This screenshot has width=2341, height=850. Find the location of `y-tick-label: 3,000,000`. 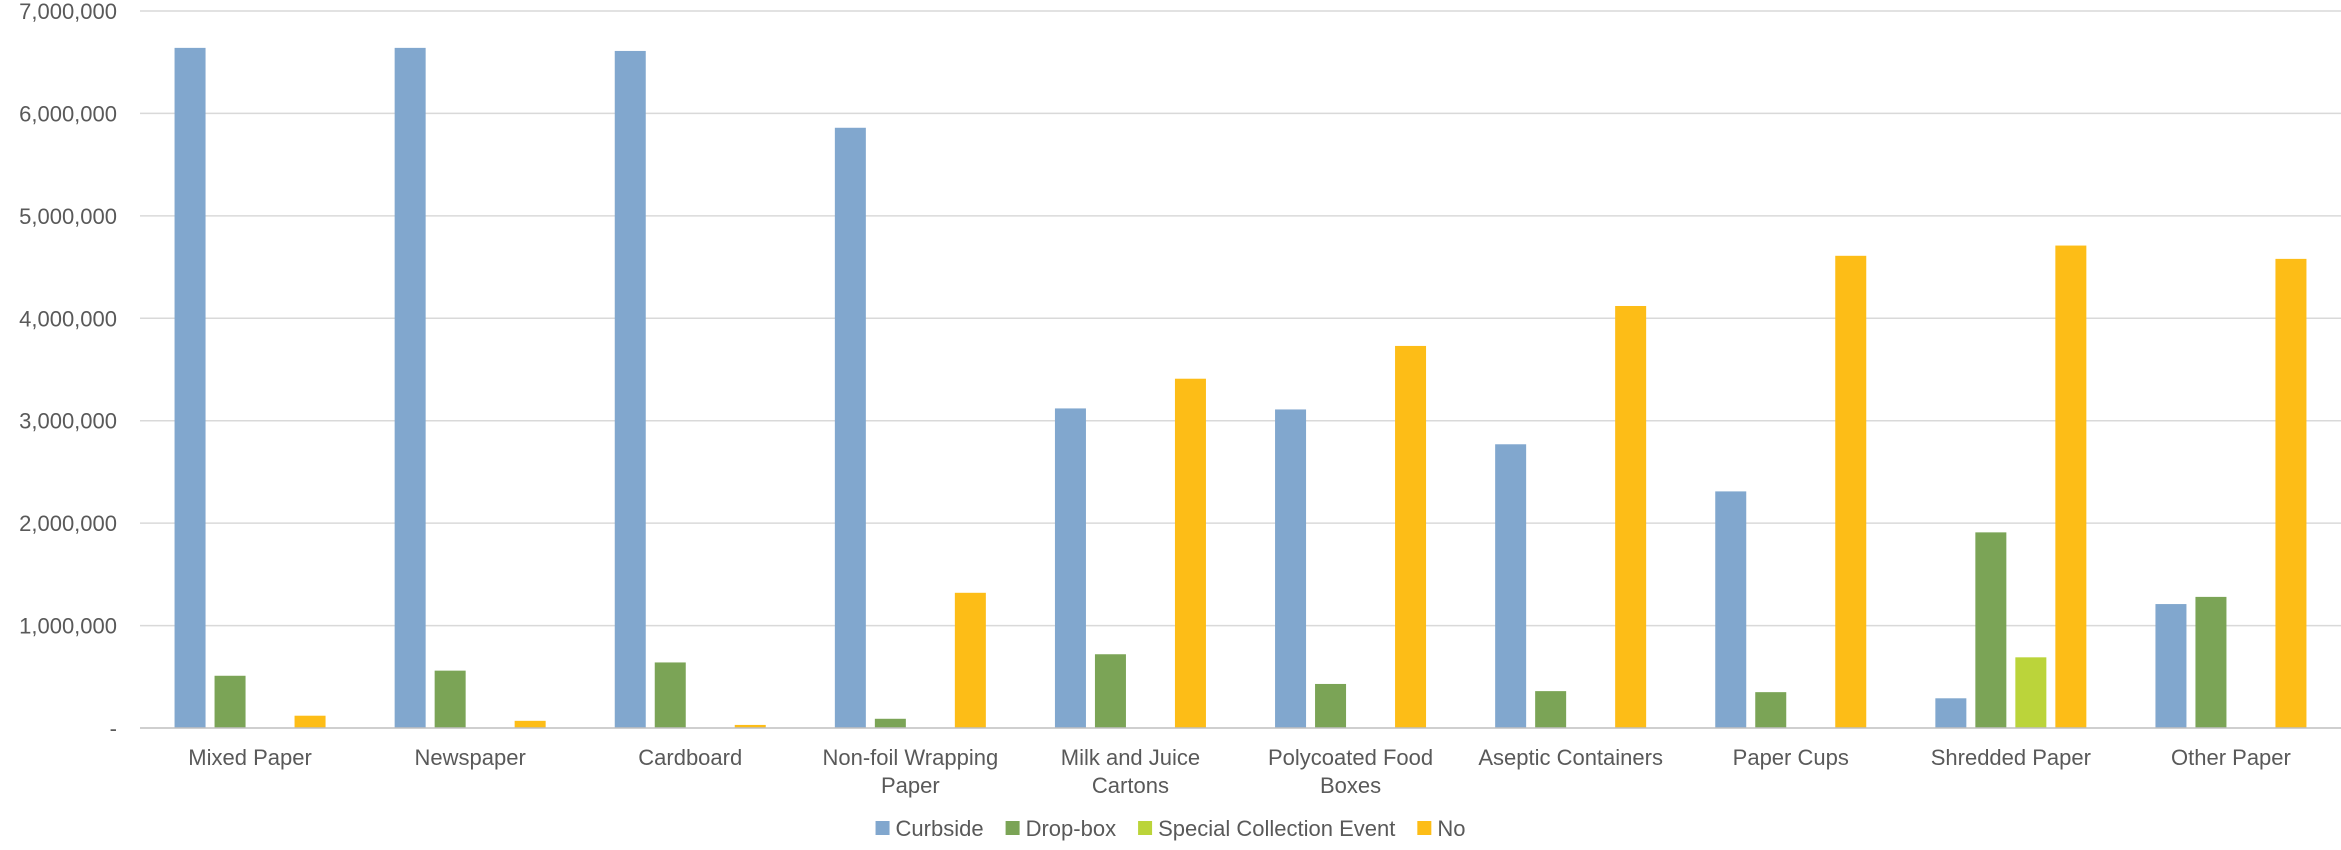

y-tick-label: 3,000,000 is located at coordinates (68, 421).